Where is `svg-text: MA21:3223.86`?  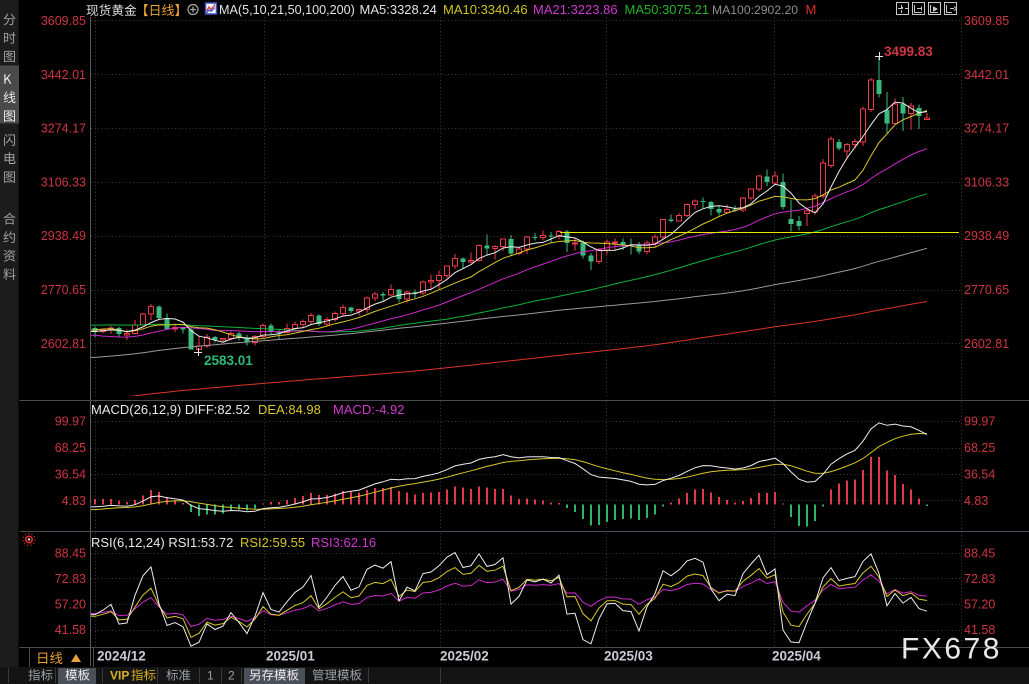 svg-text: MA21:3223.86 is located at coordinates (575, 9).